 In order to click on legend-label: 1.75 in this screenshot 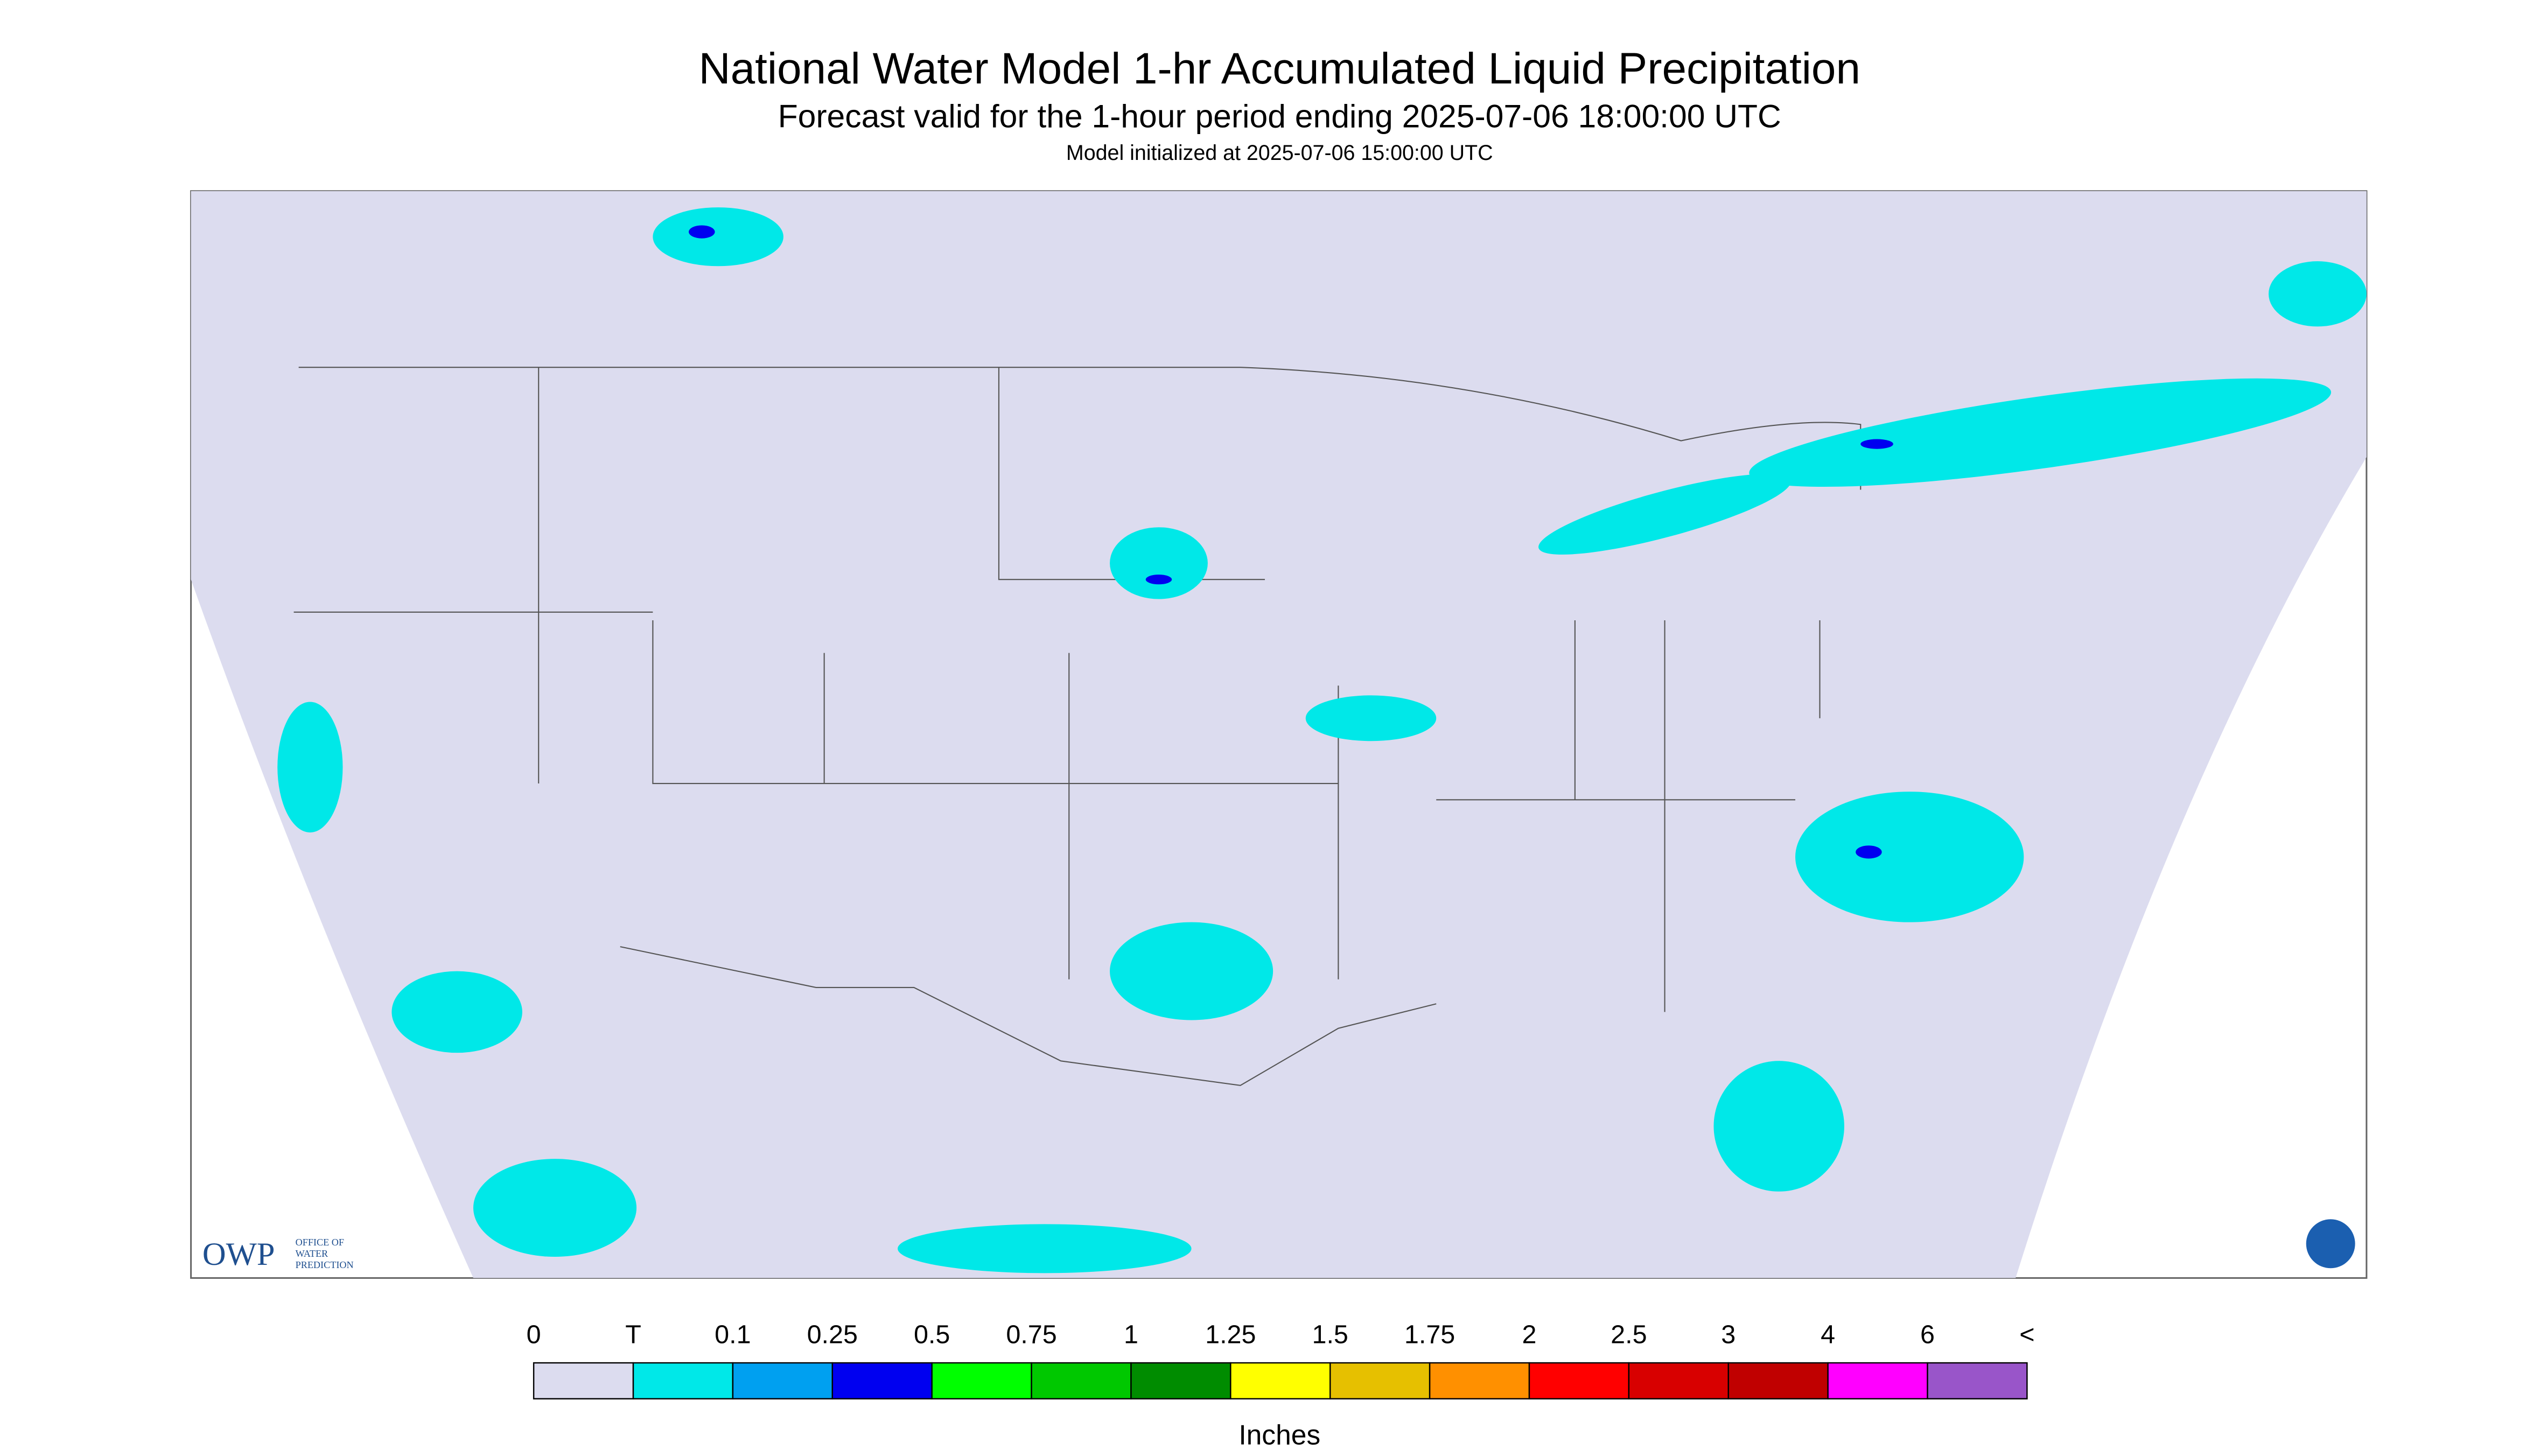, I will do `click(1430, 1334)`.